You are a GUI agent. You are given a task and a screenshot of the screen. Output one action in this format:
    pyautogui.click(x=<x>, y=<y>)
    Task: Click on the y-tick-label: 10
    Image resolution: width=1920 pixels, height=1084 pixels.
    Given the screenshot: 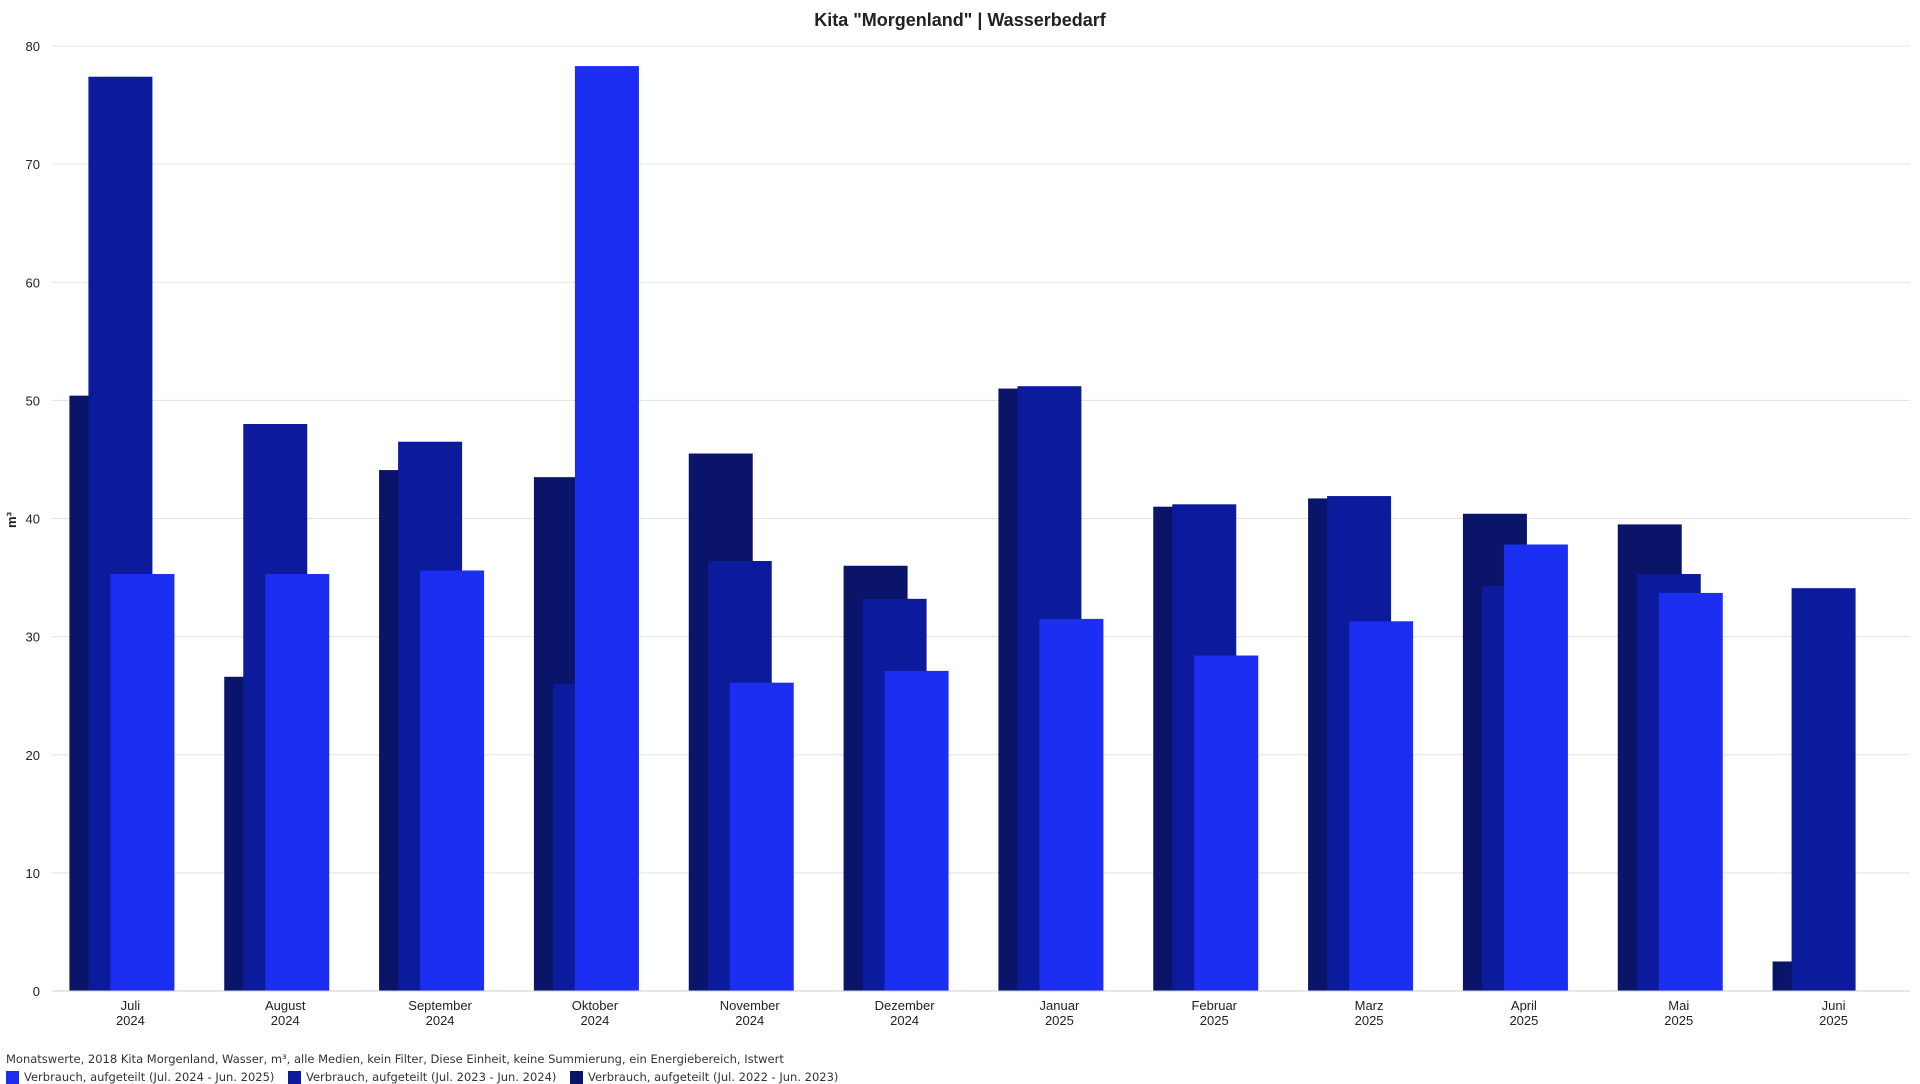 What is the action you would take?
    pyautogui.click(x=33, y=873)
    